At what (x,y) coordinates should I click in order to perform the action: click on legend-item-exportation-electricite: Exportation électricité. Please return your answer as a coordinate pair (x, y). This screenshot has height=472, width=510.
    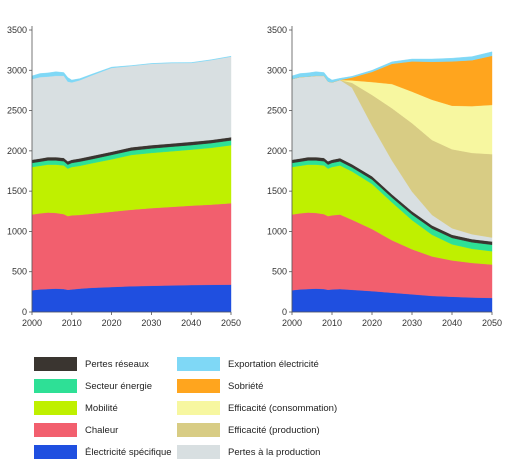
    Looking at the image, I should click on (248, 364).